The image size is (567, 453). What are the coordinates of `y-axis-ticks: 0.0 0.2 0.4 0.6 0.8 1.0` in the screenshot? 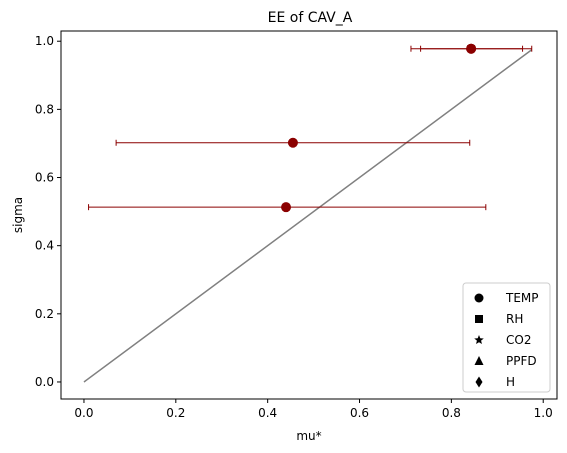 It's located at (48, 211).